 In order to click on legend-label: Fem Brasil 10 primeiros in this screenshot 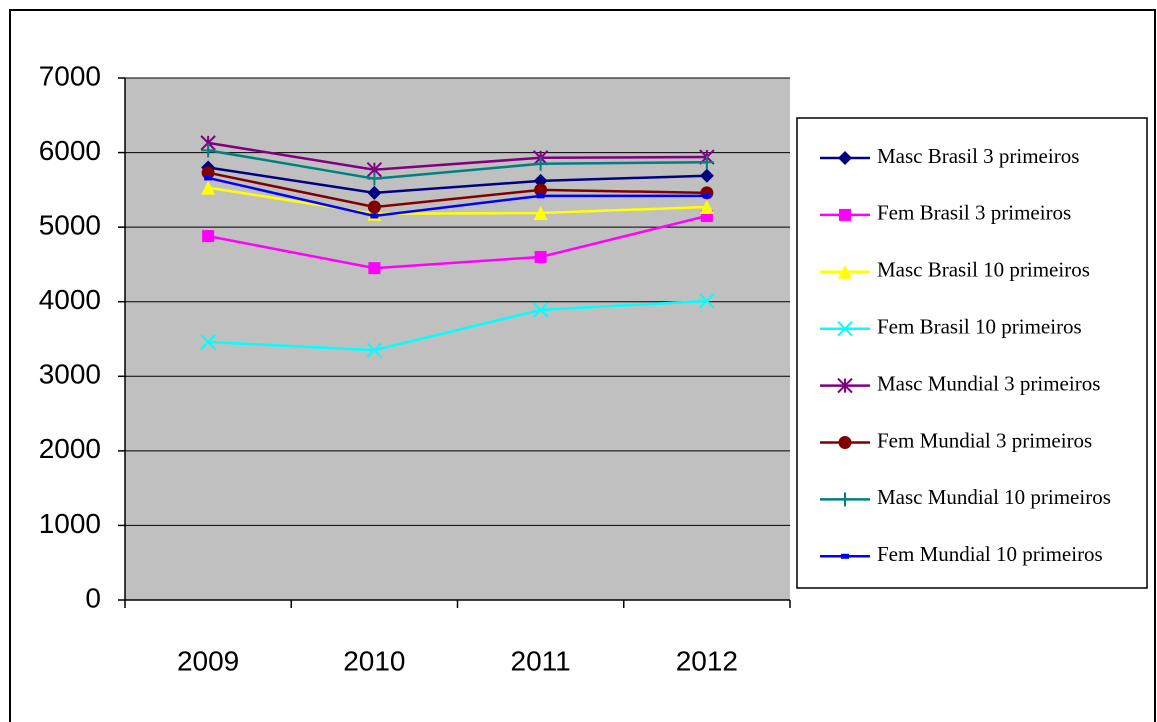, I will do `click(979, 327)`.